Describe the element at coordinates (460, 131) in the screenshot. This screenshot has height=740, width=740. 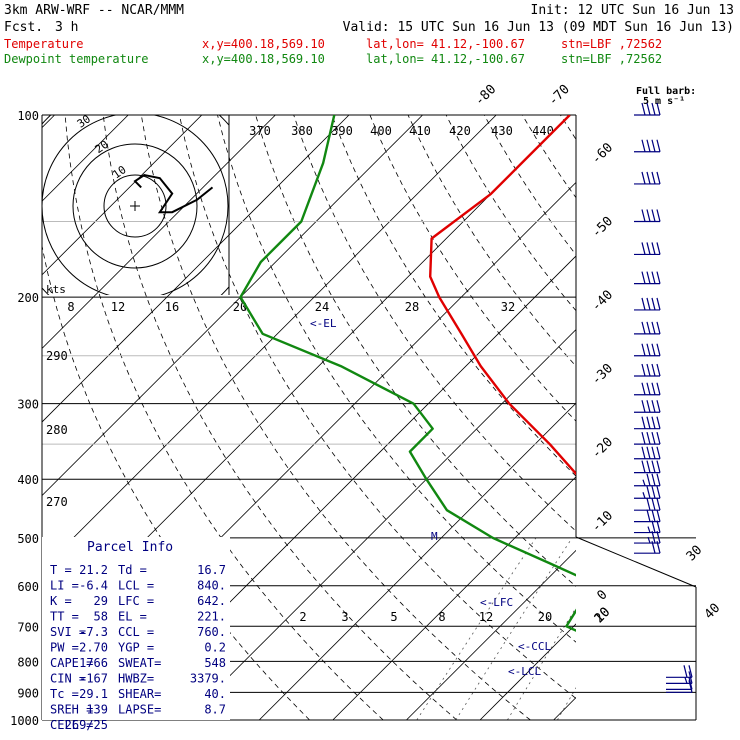
I see `theta-label: 420` at that location.